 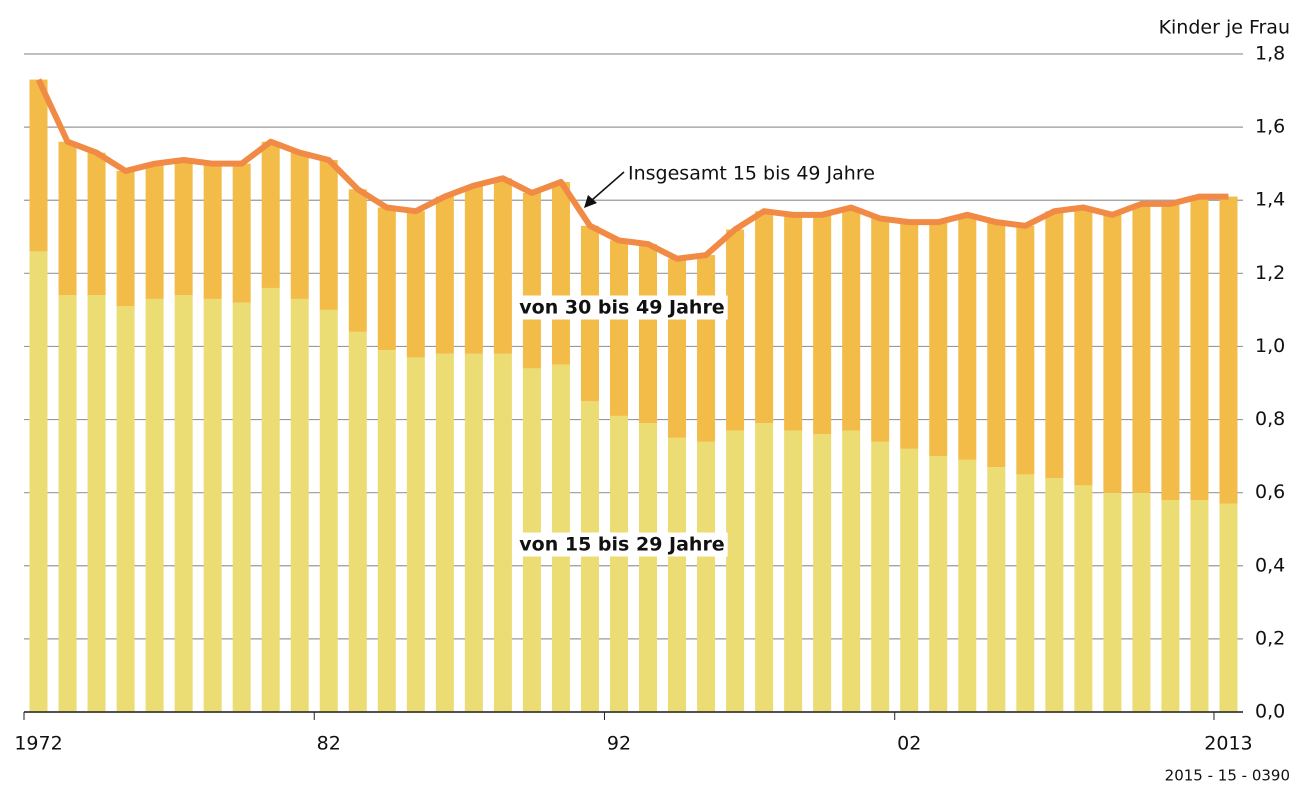 I want to click on y-tick-label: 1,0, so click(x=1270, y=346).